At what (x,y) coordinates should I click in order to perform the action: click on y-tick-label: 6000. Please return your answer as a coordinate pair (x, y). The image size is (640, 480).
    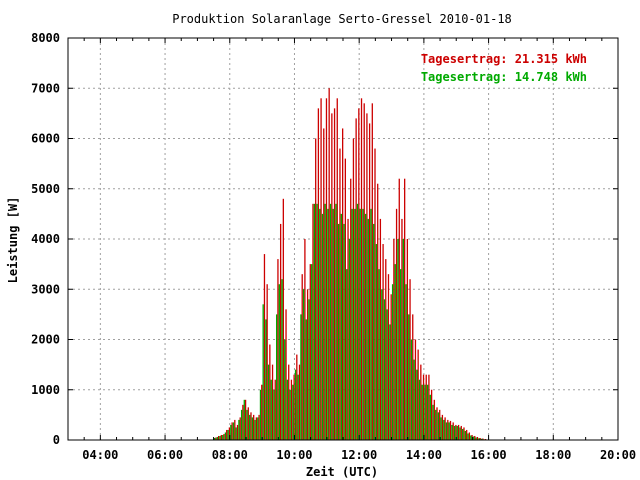
    Looking at the image, I should click on (45, 139).